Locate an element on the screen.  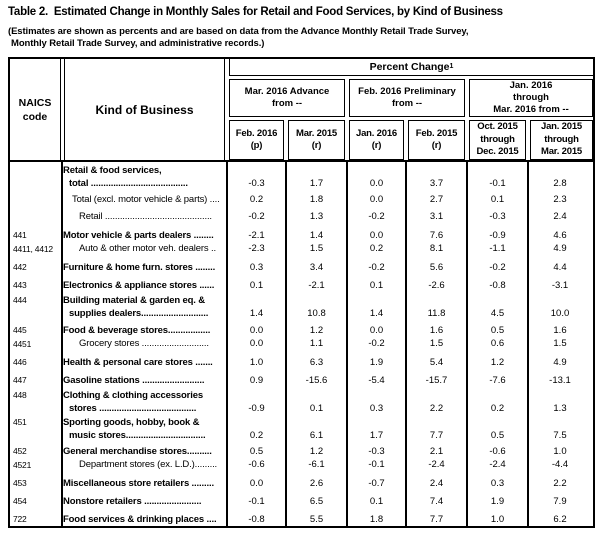
naics-code-cell: 453 is located at coordinates (20, 483).